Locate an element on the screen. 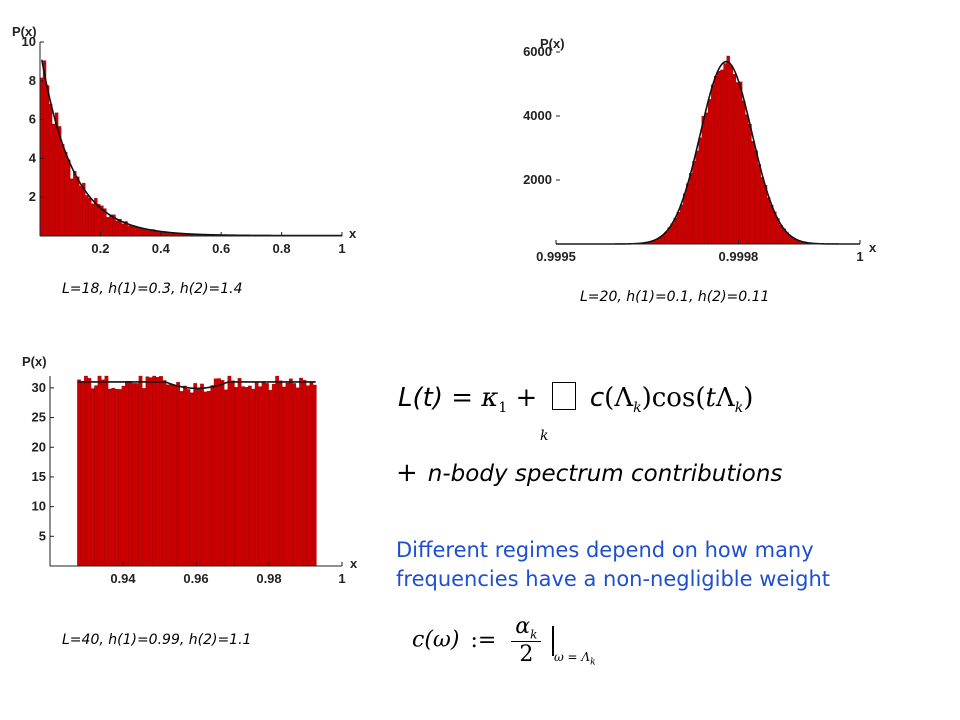 Image resolution: width=960 pixels, height=720 pixels. x-tick-label: 0.2 is located at coordinates (100, 248).